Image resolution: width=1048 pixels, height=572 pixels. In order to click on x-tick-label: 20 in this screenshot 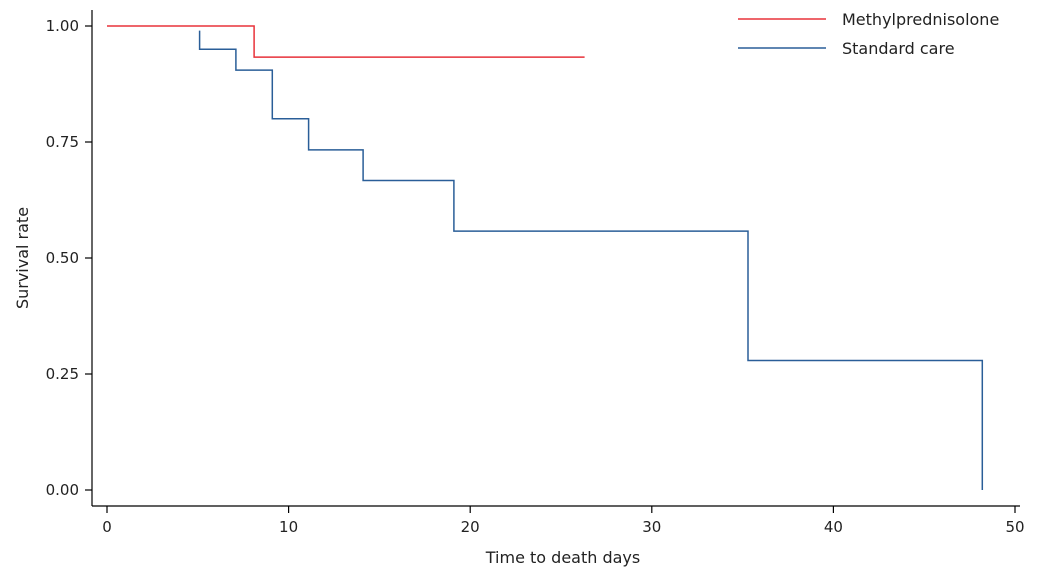, I will do `click(470, 527)`.